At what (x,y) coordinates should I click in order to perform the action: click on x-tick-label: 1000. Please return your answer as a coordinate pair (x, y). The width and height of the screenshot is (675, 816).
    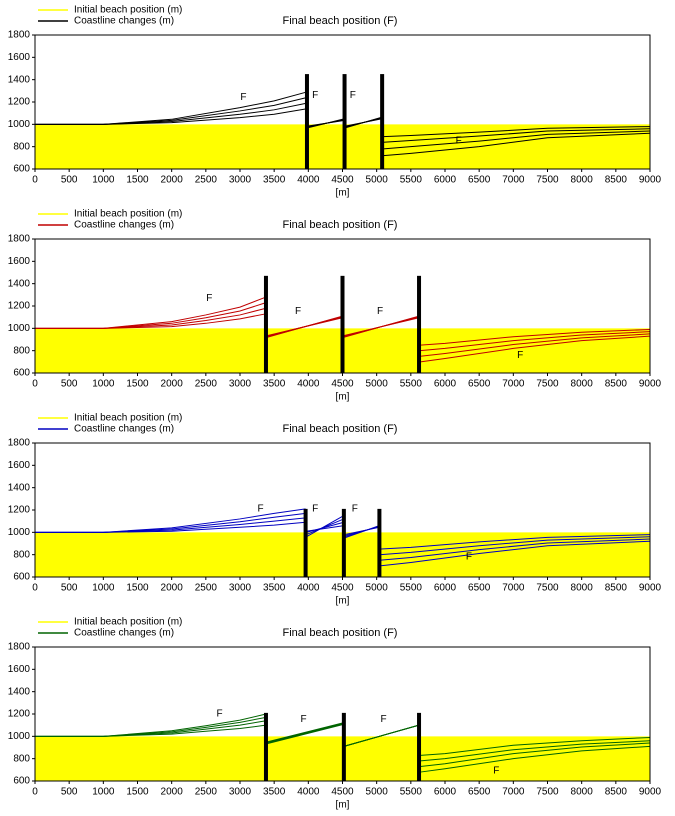
    Looking at the image, I should click on (103, 180).